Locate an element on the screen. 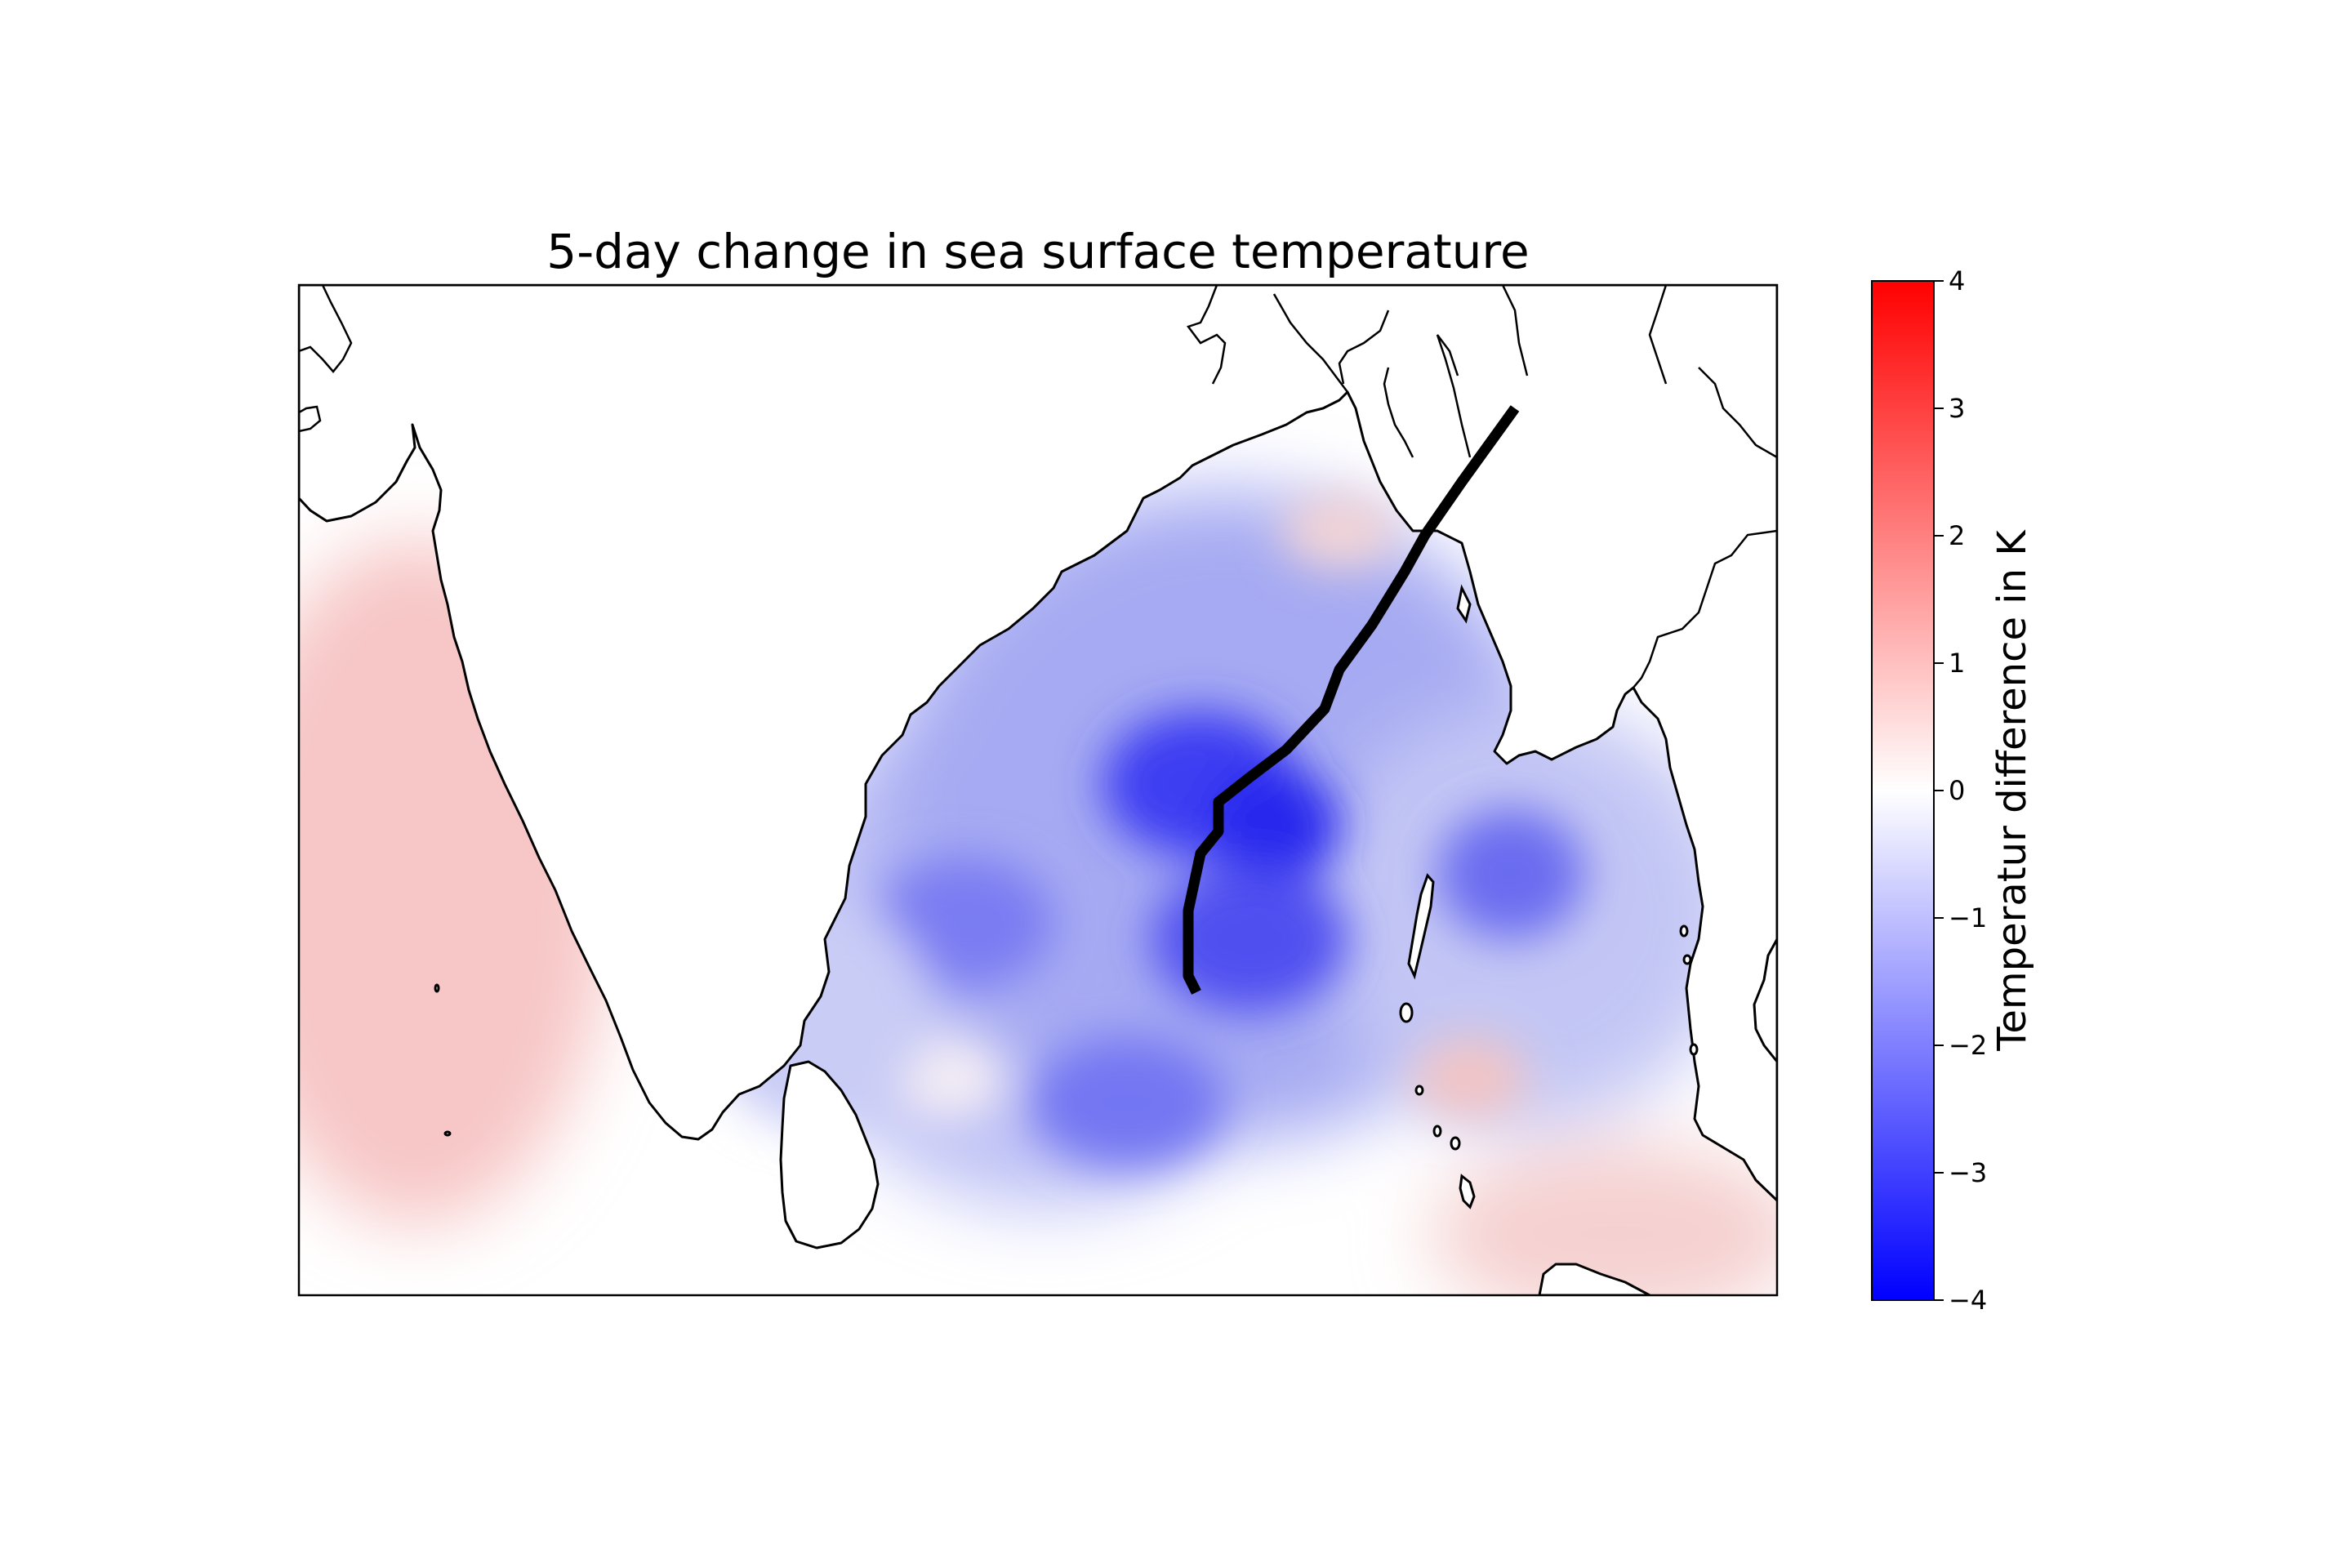 The width and height of the screenshot is (2352, 1568). colorbar-gradient is located at coordinates (1903, 790).